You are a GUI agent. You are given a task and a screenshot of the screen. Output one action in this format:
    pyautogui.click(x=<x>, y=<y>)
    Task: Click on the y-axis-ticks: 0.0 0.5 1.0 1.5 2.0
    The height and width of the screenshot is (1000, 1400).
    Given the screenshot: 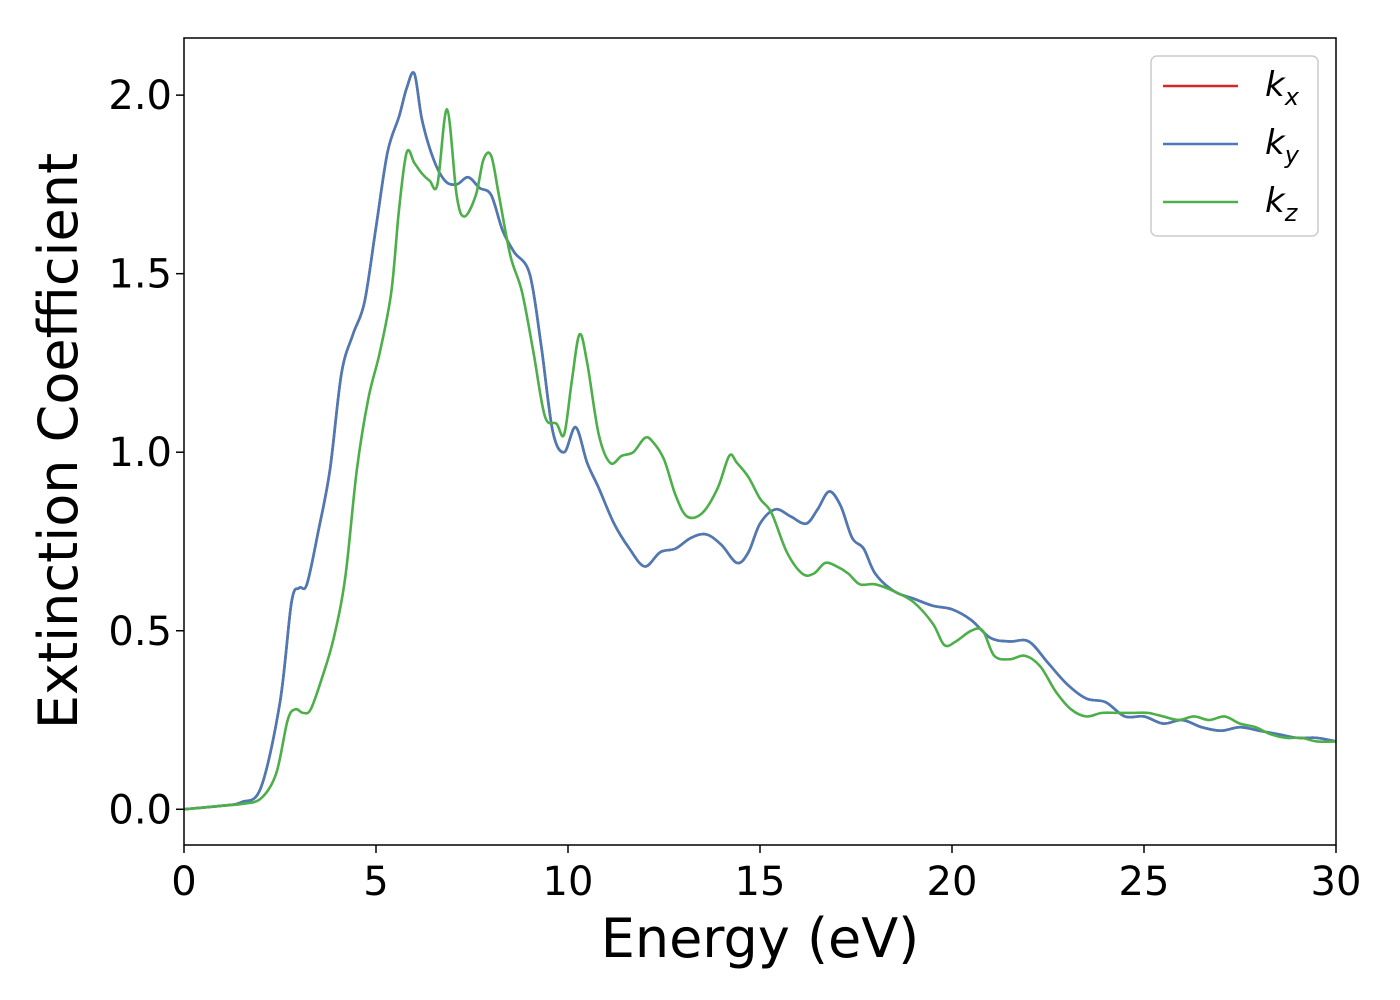 What is the action you would take?
    pyautogui.click(x=146, y=453)
    